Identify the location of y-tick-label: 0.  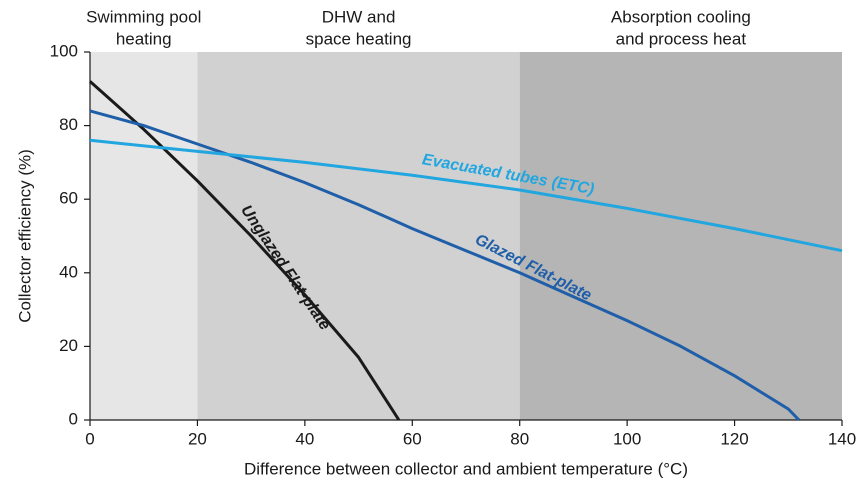
(73, 418).